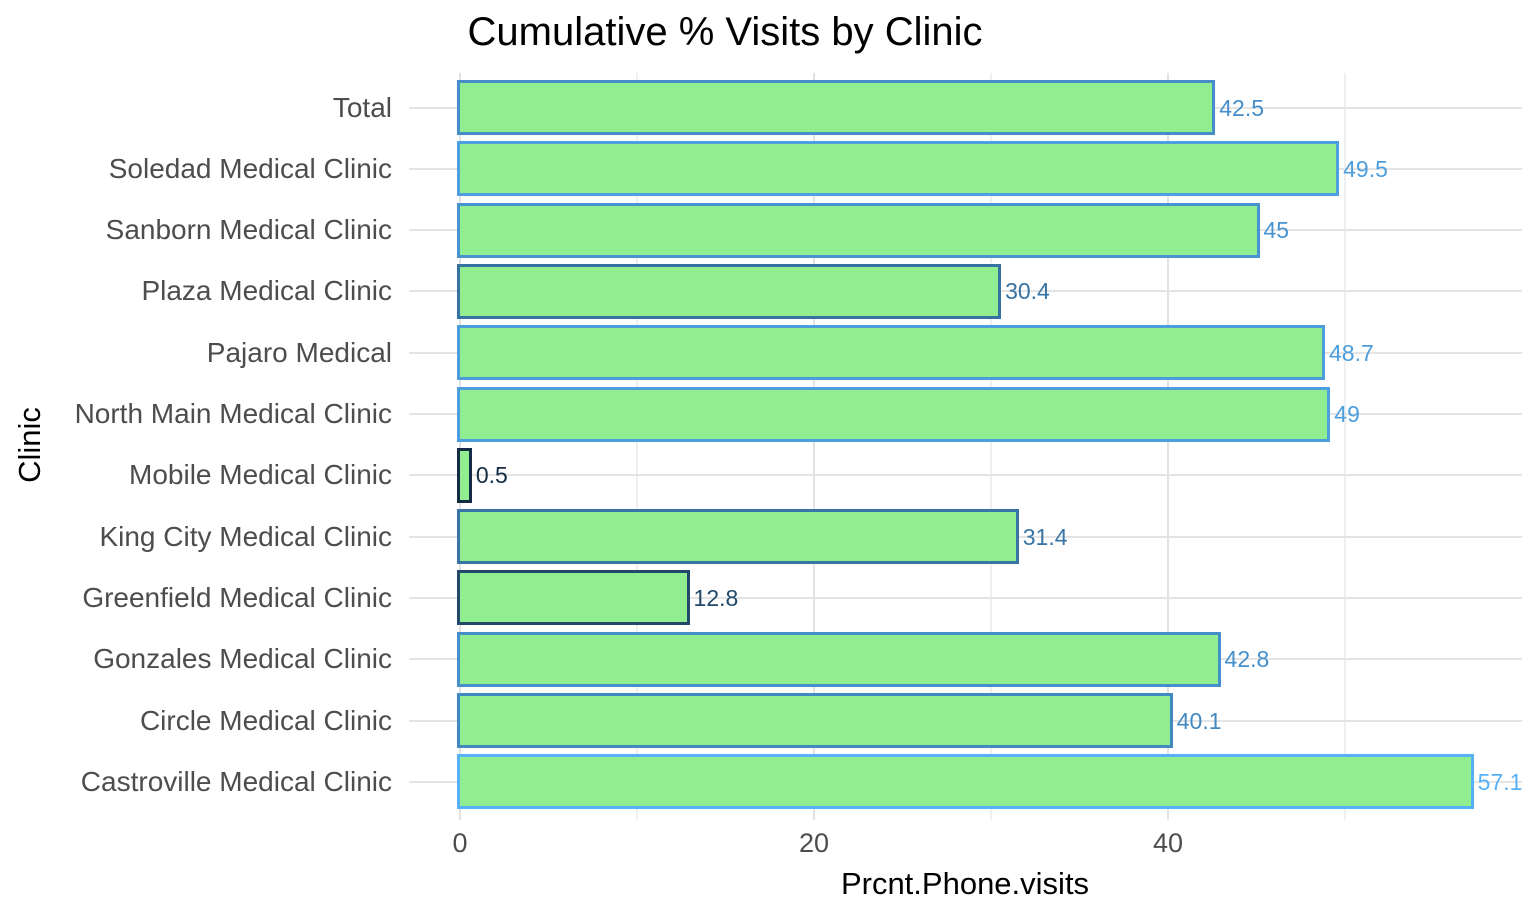 The width and height of the screenshot is (1536, 921). Describe the element at coordinates (245, 536) in the screenshot. I see `category-label: King City Medical Clinic` at that location.